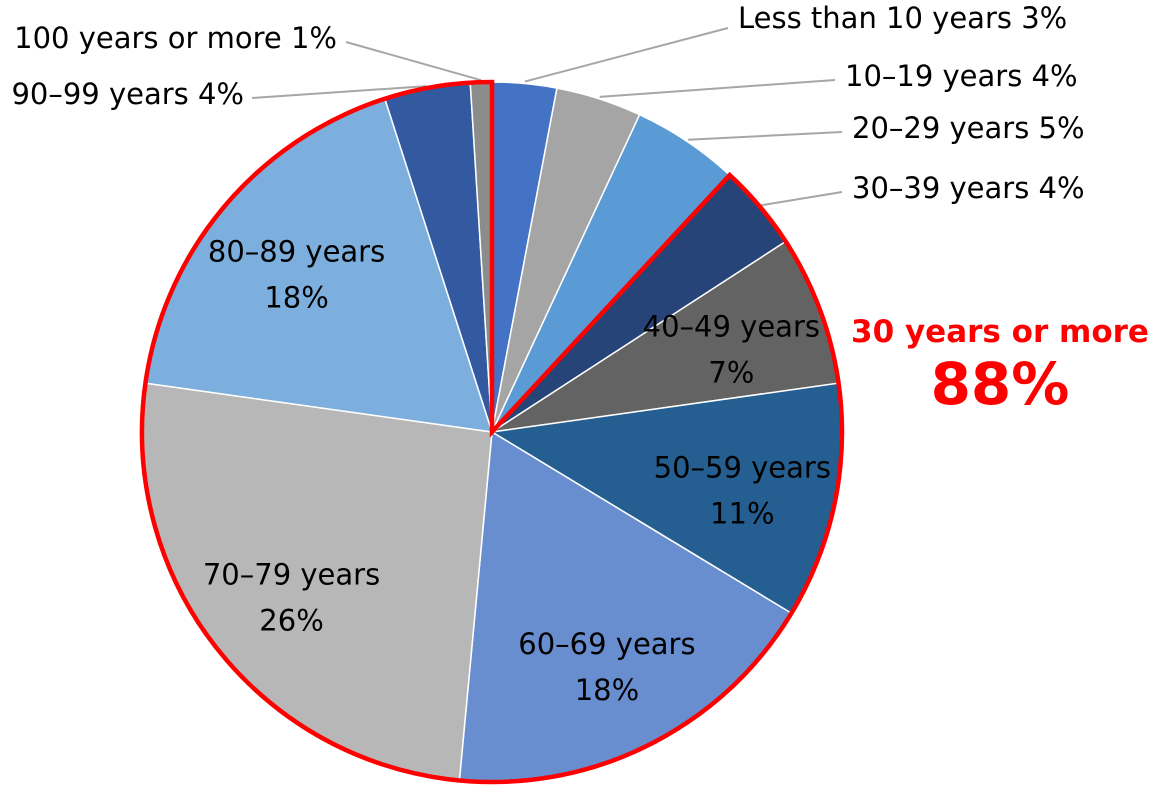  Describe the element at coordinates (606, 644) in the screenshot. I see `slice-category-60-69-years: 60–69 years` at that location.